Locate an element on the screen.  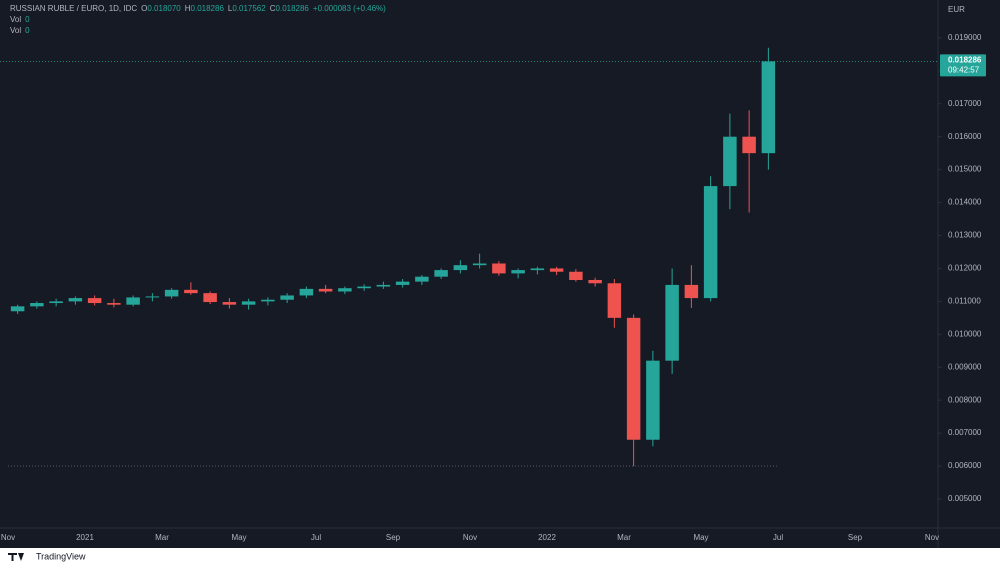
y-tick-label: 0.006000 is located at coordinates (965, 465).